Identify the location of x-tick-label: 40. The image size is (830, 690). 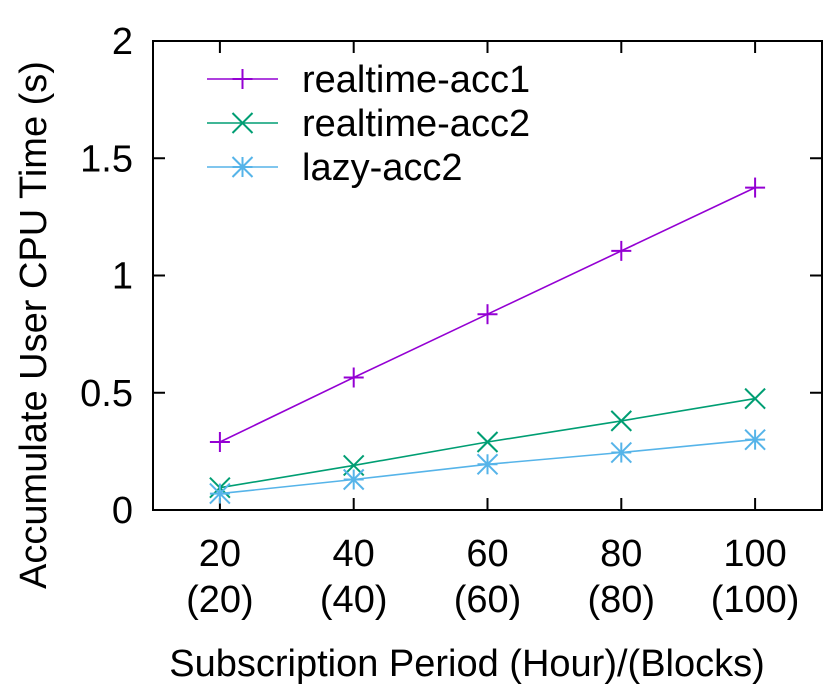
(354, 554).